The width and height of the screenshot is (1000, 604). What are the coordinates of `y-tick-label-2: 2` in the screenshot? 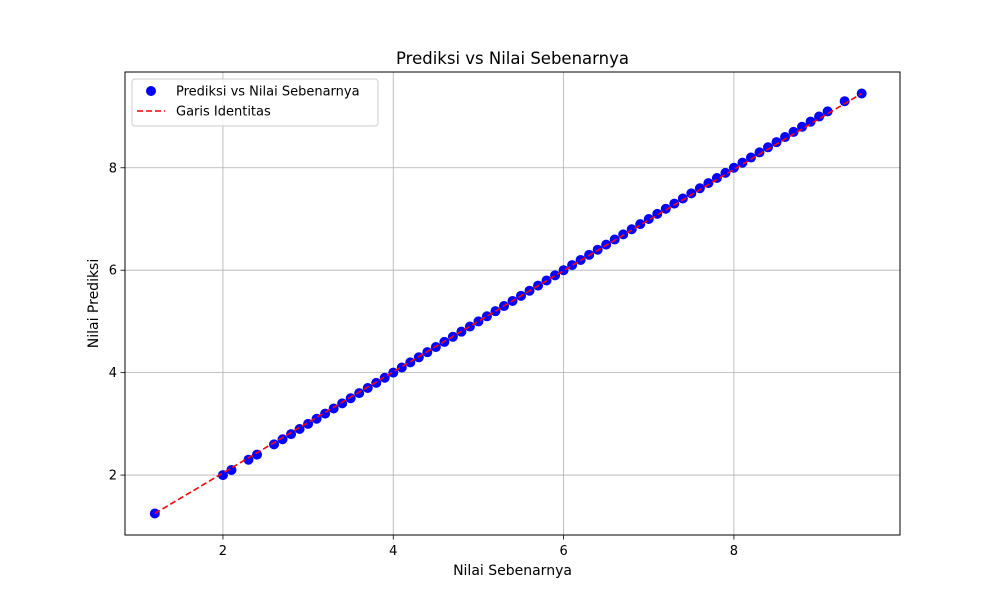 It's located at (113, 476).